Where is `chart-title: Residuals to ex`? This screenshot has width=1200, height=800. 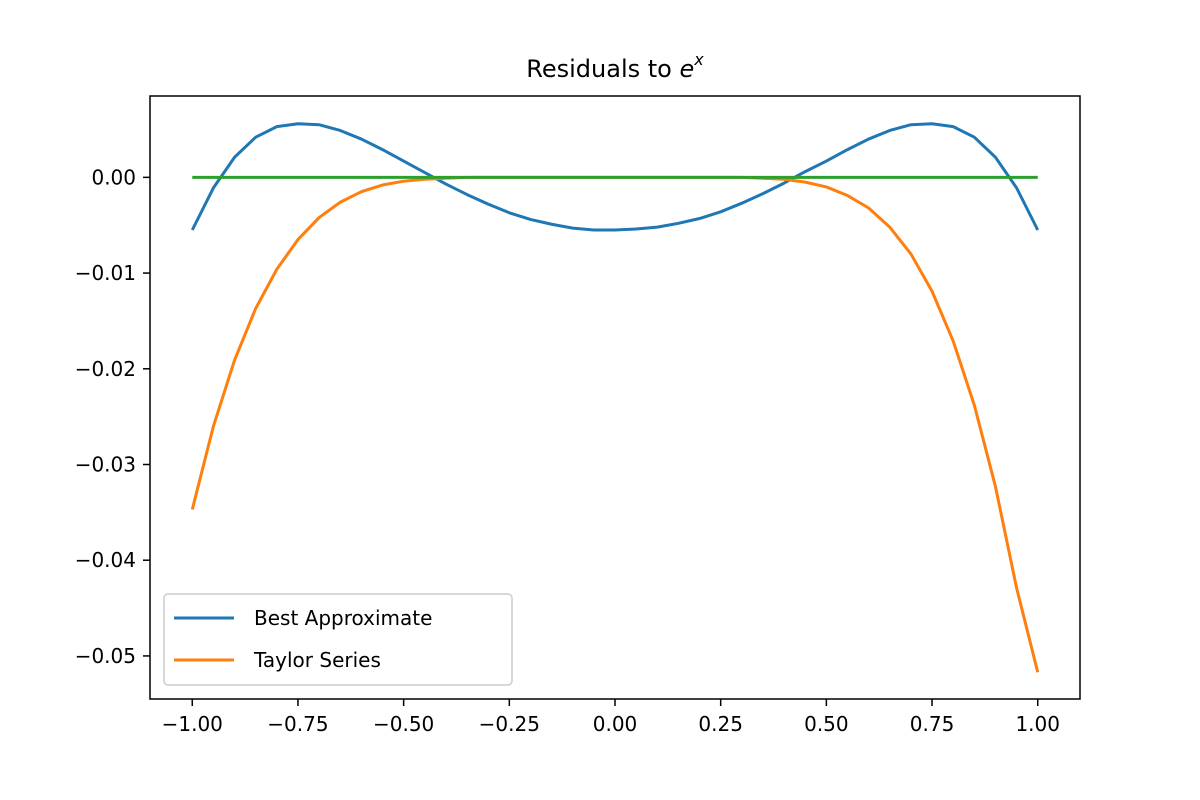
chart-title: Residuals to ex is located at coordinates (615, 66).